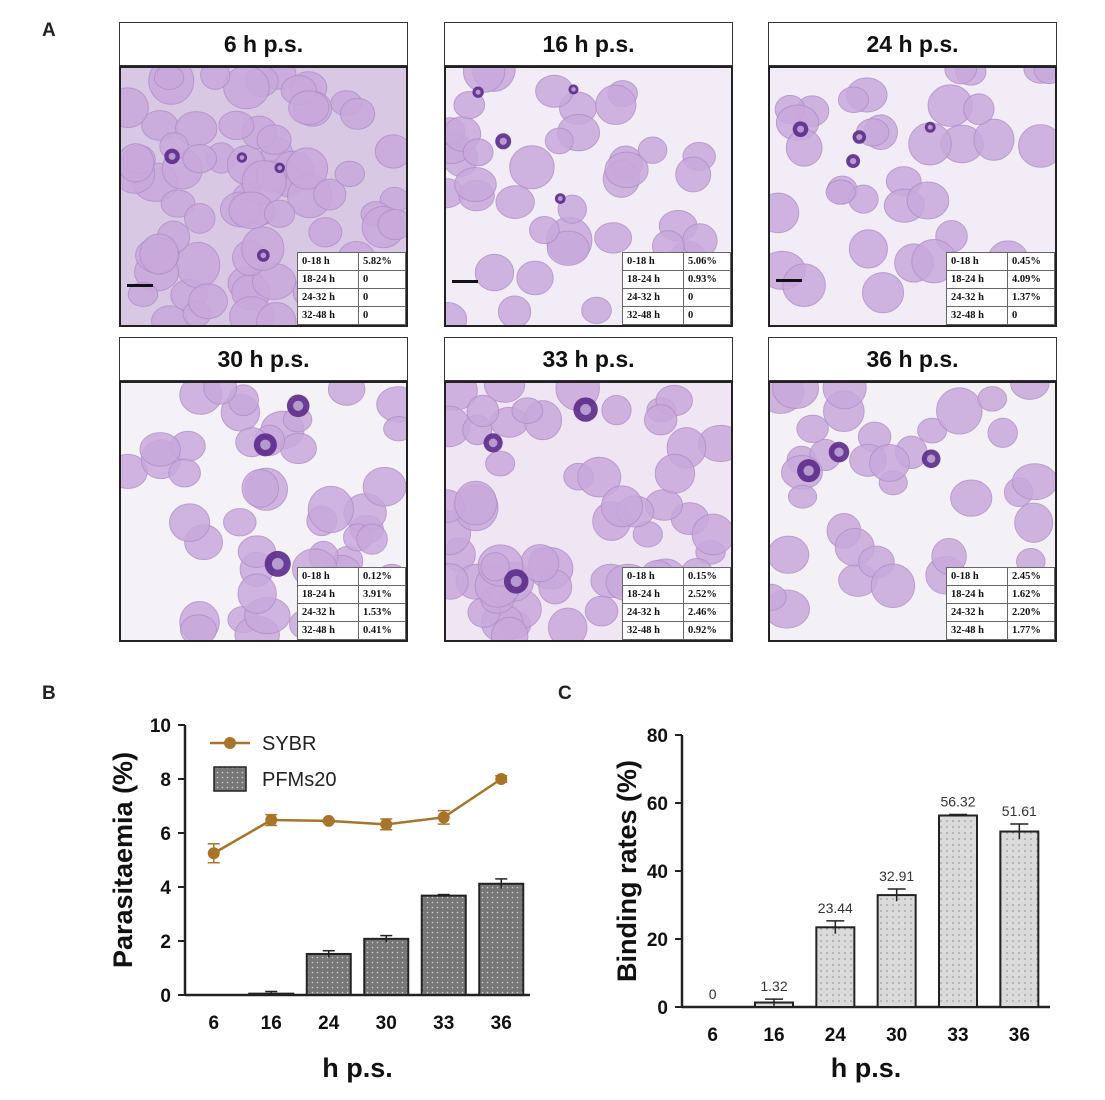 The image size is (1105, 1100). What do you see at coordinates (328, 576) in the screenshot?
I see `stage-range: 0-18 h` at bounding box center [328, 576].